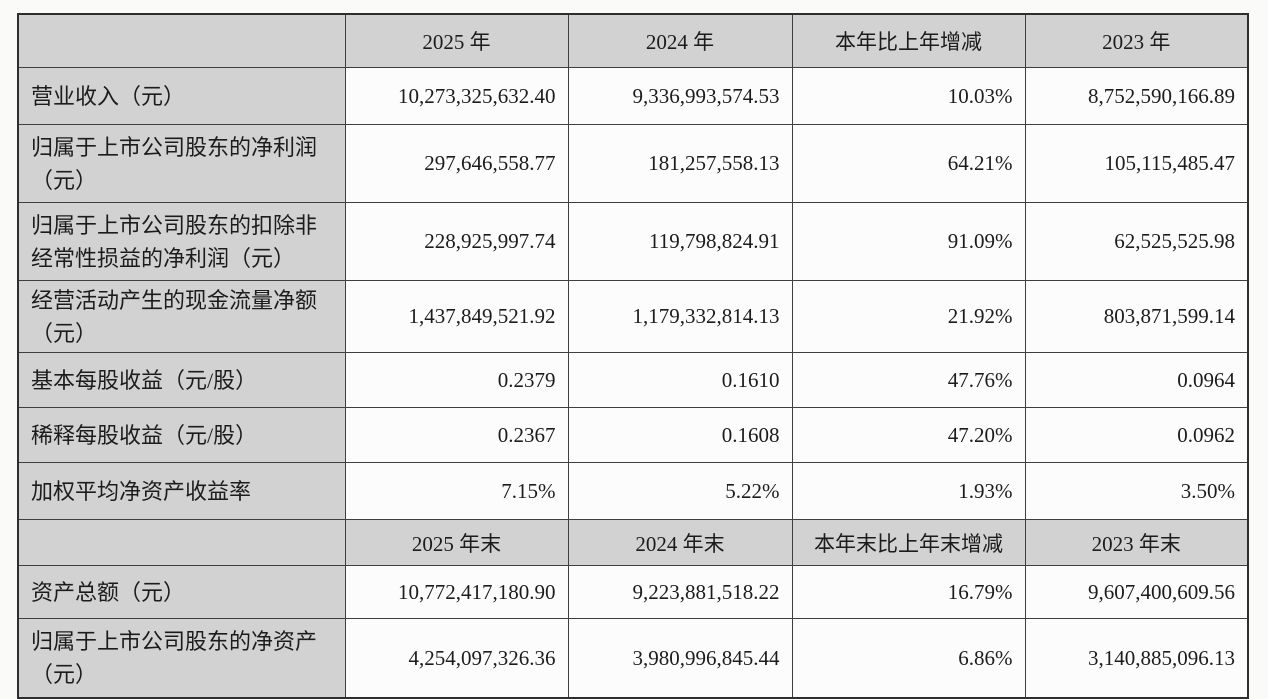  What do you see at coordinates (456, 658) in the screenshot?
I see `value-cell: 4,254,097,326.36` at bounding box center [456, 658].